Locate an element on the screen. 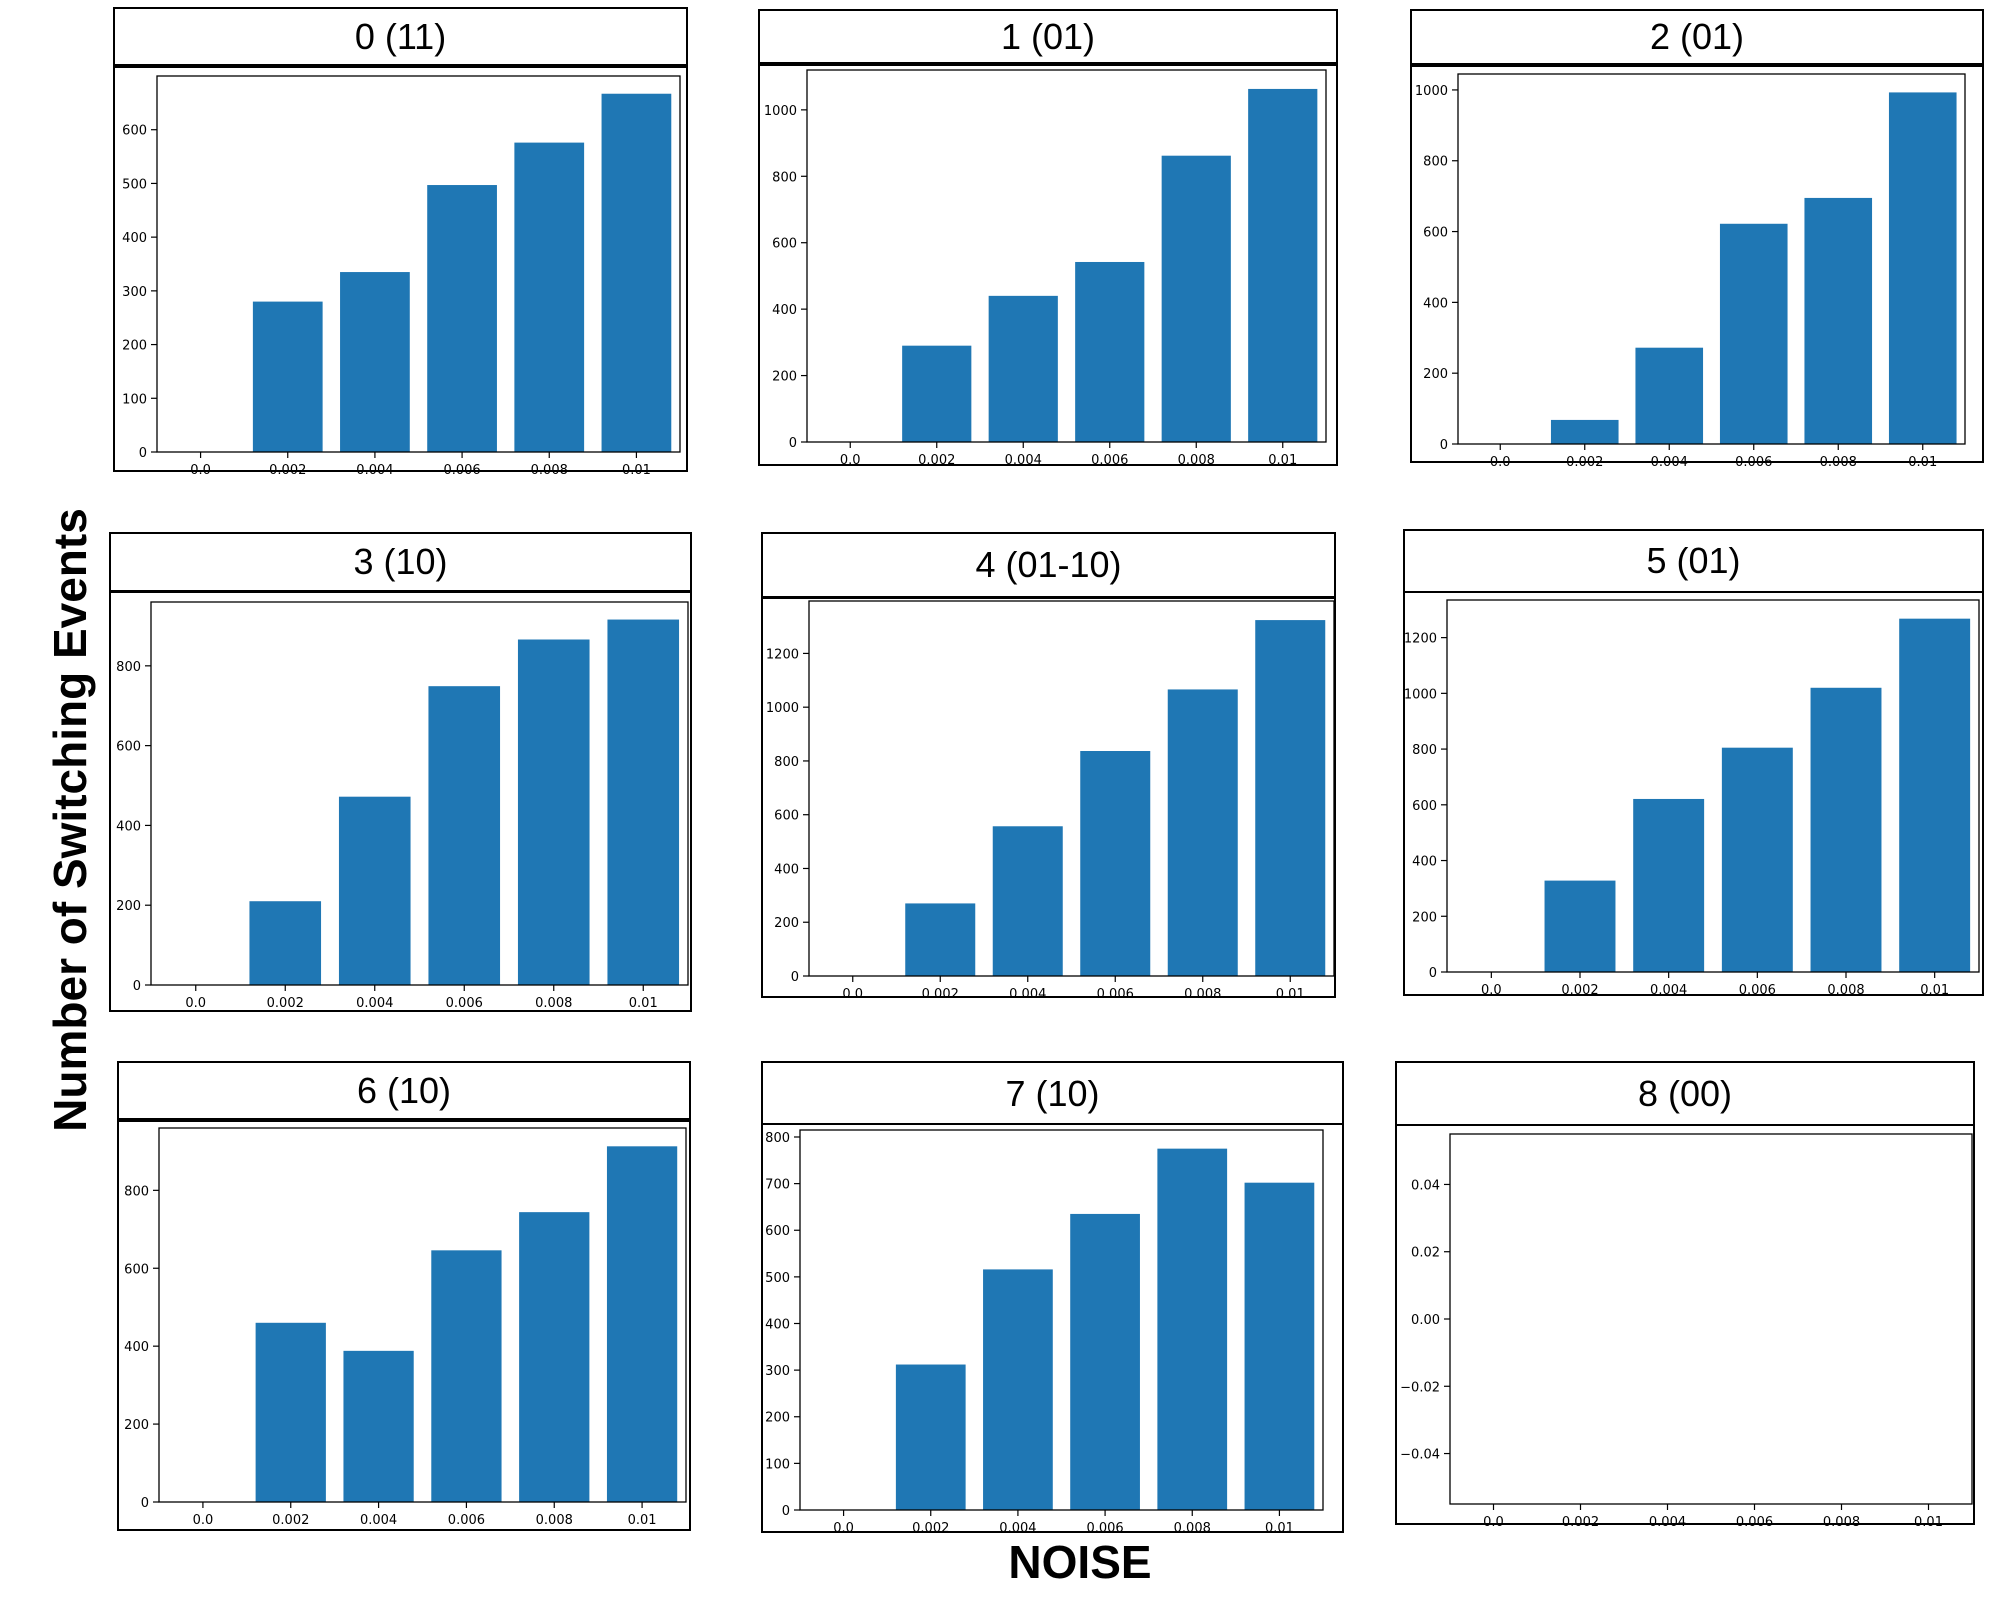 Image resolution: width=2000 pixels, height=1600 pixels. panel-title: 3 (10) is located at coordinates (400, 562).